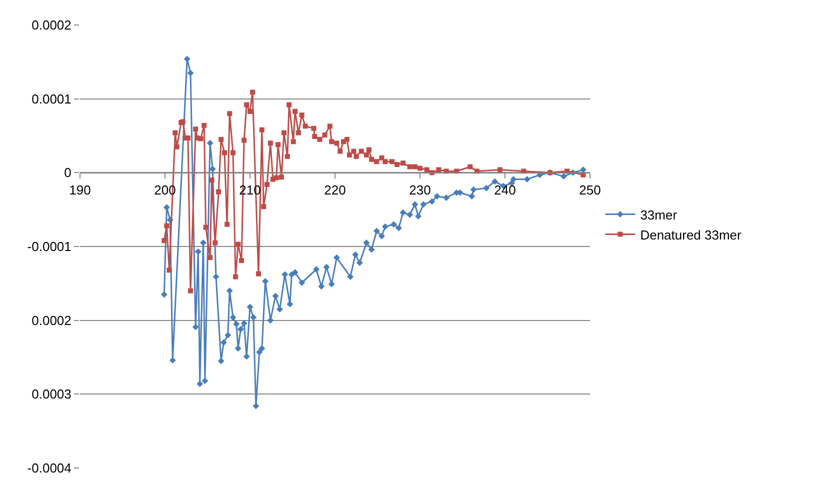 The height and width of the screenshot is (494, 838). What do you see at coordinates (68, 172) in the screenshot?
I see `y-tick-label: 0` at bounding box center [68, 172].